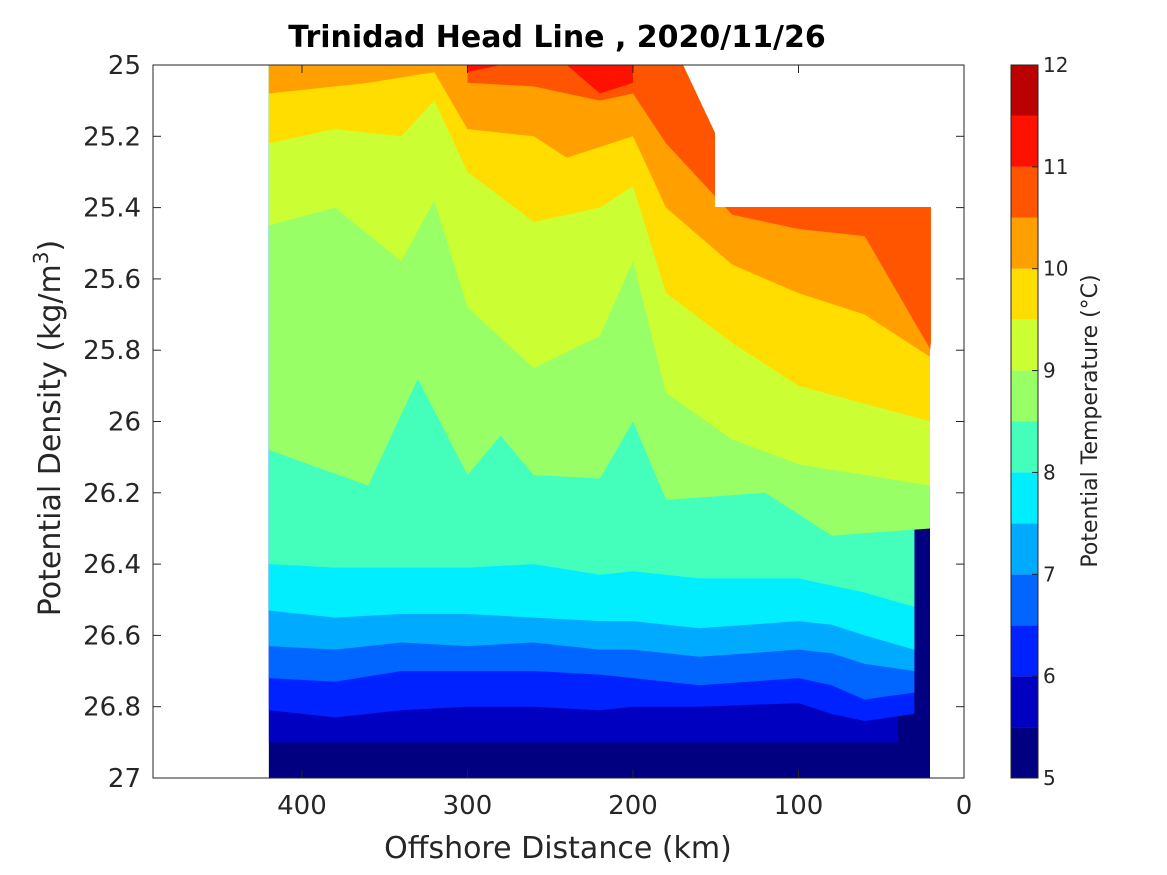  I want to click on colorbar-tick-label: 6, so click(1049, 676).